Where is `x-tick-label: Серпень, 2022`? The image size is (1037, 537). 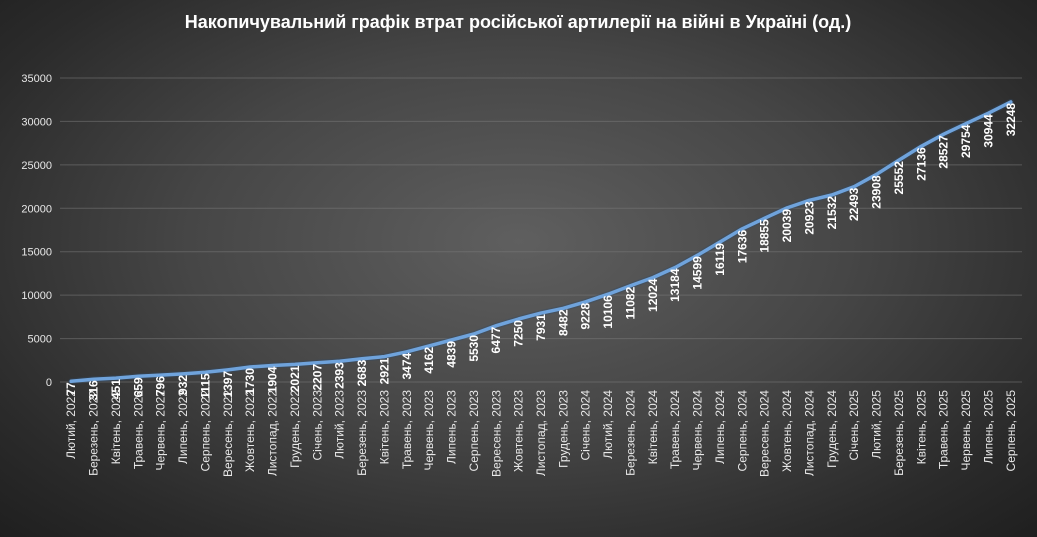 x-tick-label: Серпень, 2022 is located at coordinates (205, 431).